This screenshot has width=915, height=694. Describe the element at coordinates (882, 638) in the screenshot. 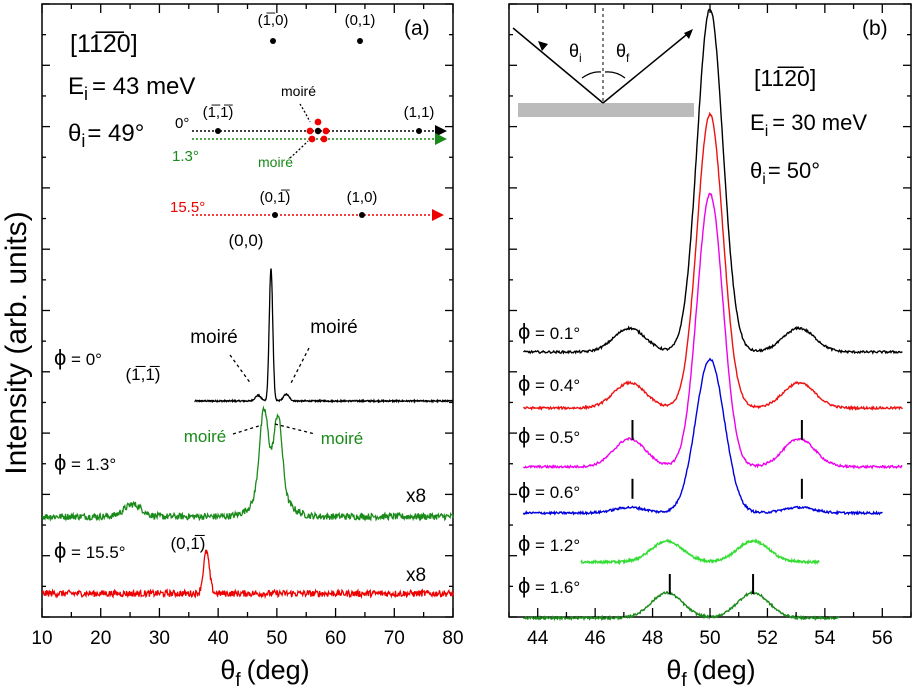

I see `x-tick-label: 56` at that location.